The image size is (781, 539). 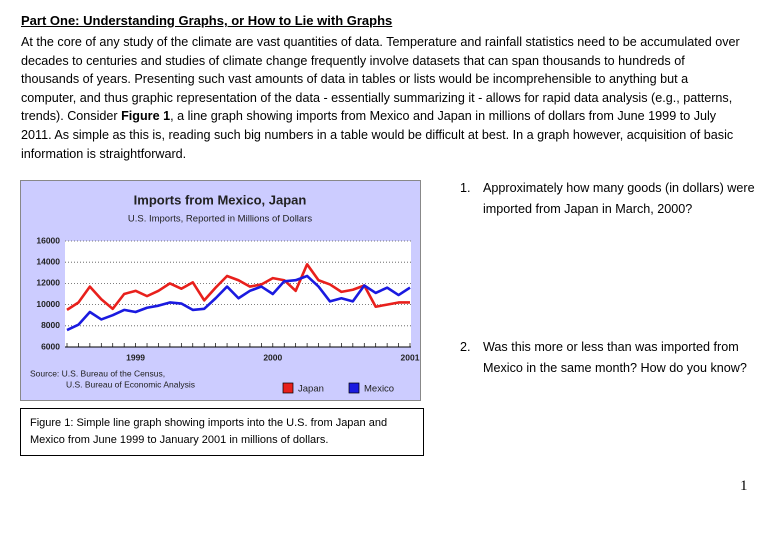 I want to click on y-tick-label: 12000, so click(x=48, y=283).